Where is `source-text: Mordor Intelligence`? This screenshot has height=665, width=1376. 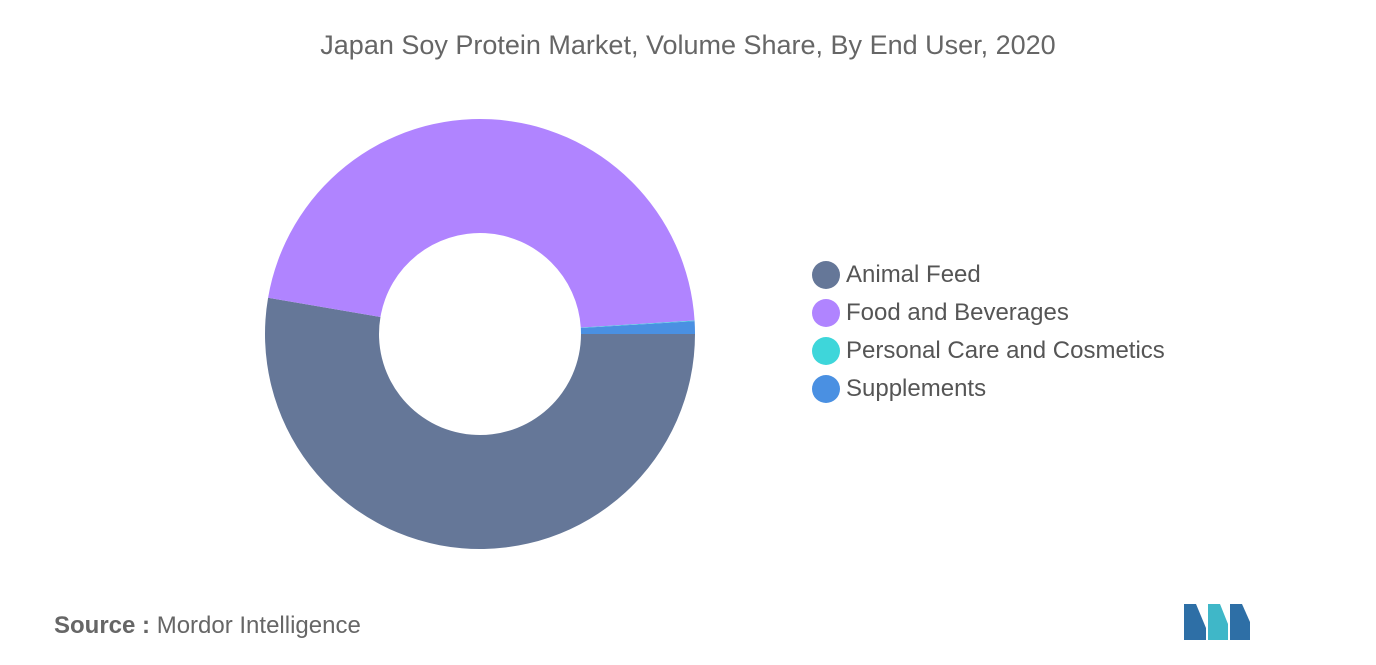 source-text: Mordor Intelligence is located at coordinates (258, 625).